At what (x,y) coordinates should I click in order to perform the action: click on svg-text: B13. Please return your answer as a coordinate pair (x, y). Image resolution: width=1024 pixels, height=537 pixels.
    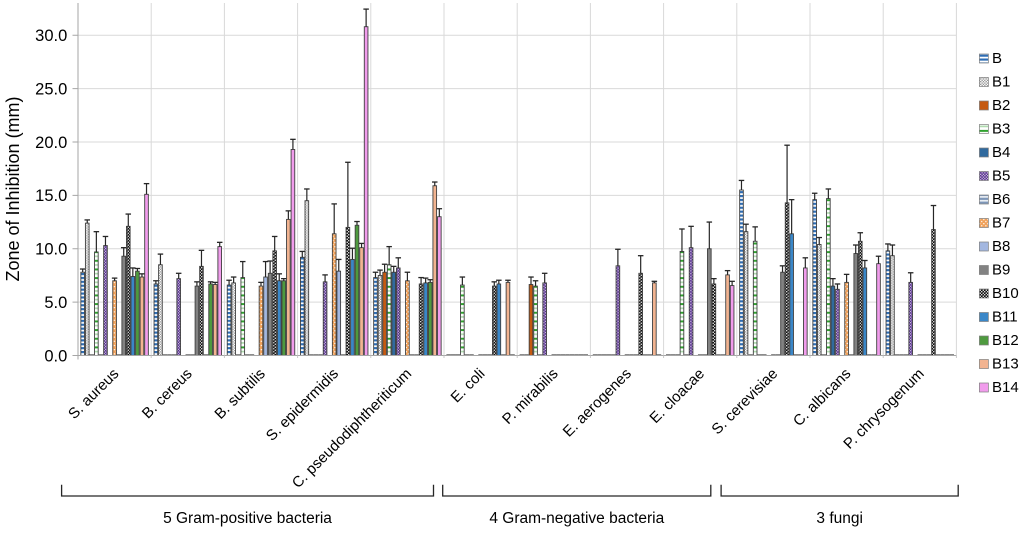
    Looking at the image, I should click on (1005, 364).